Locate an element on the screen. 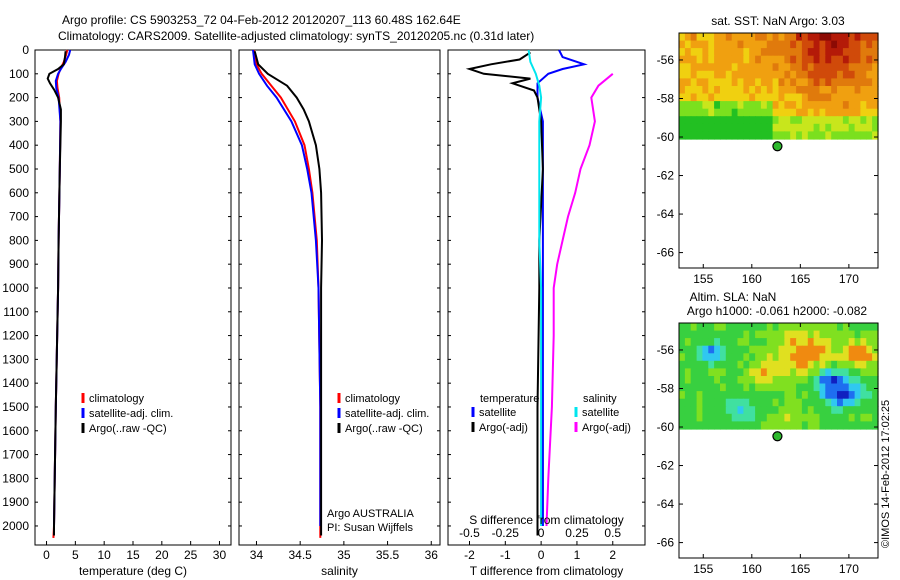  x-tick-label: 35 is located at coordinates (344, 555).